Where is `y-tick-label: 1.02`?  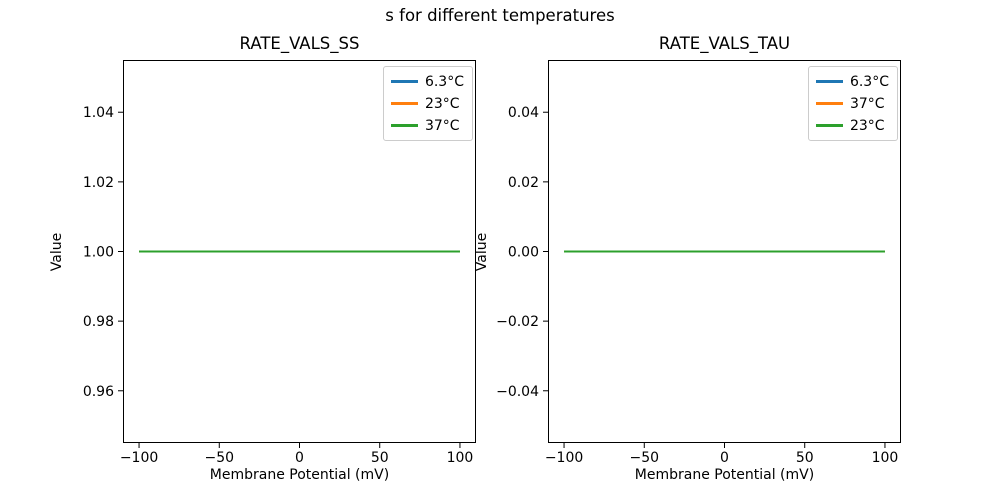
y-tick-label: 1.02 is located at coordinates (98, 183).